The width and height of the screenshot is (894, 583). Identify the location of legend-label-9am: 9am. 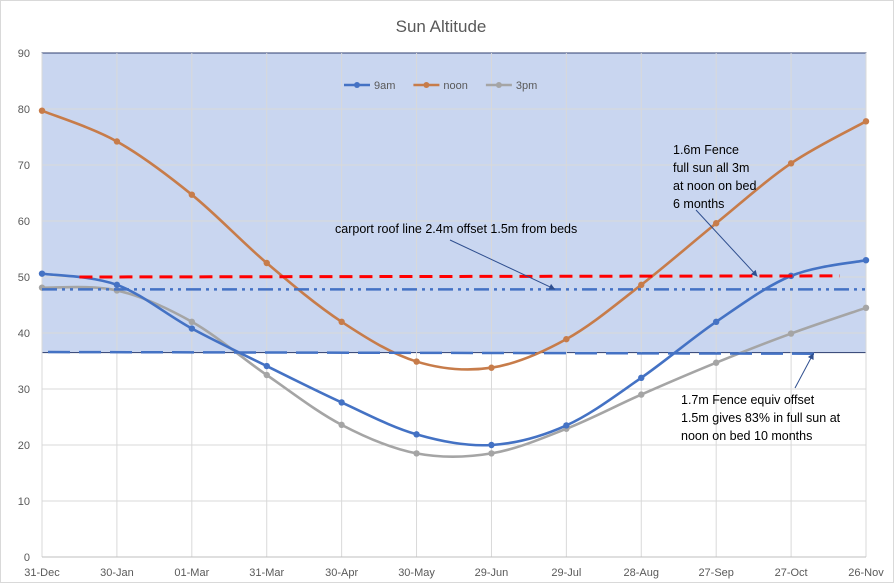
(384, 86).